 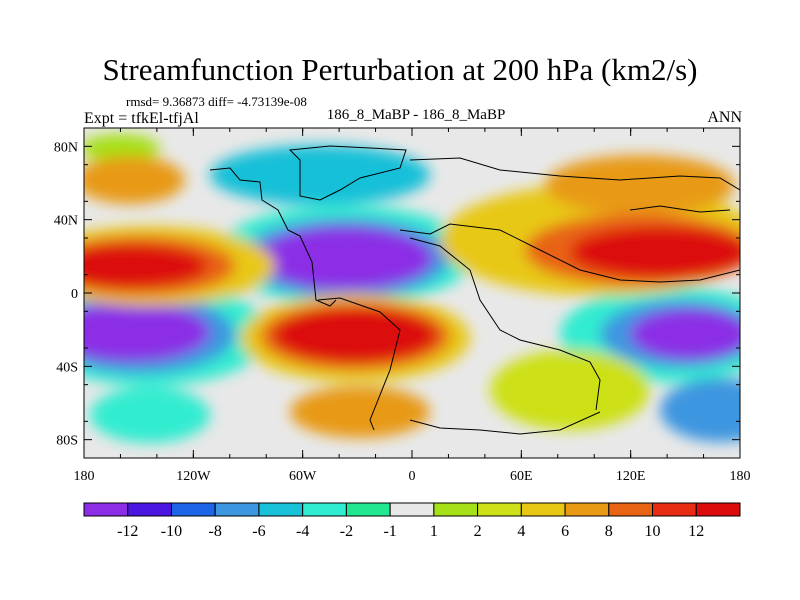 I want to click on outline-antarctica, so click(x=505, y=423).